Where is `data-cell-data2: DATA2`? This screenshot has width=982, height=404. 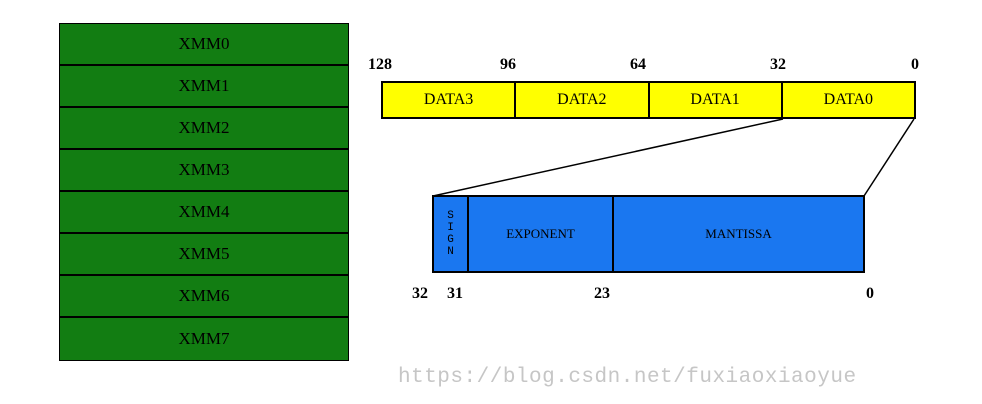 data-cell-data2: DATA2 is located at coordinates (583, 100).